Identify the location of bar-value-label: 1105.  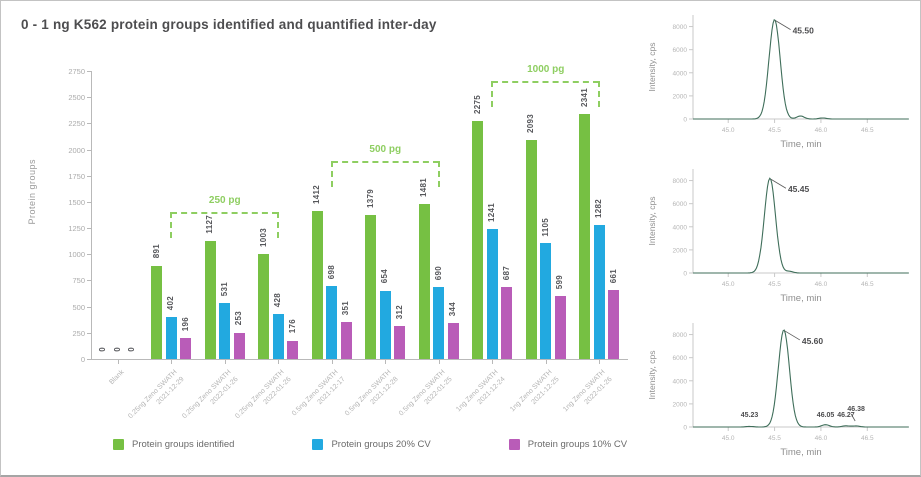
(545, 227).